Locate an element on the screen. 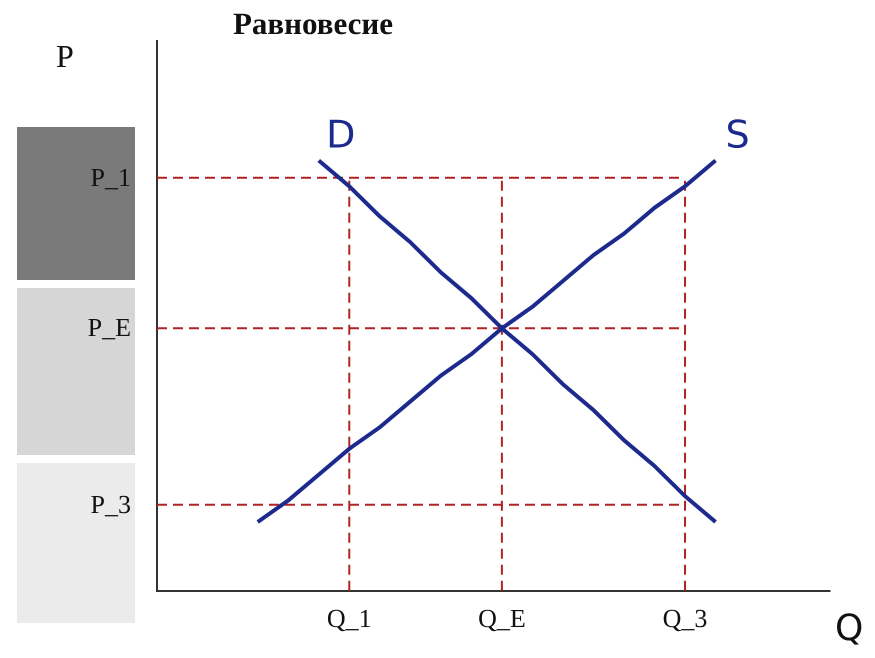  ref-line-label: P_3 is located at coordinates (110, 505).